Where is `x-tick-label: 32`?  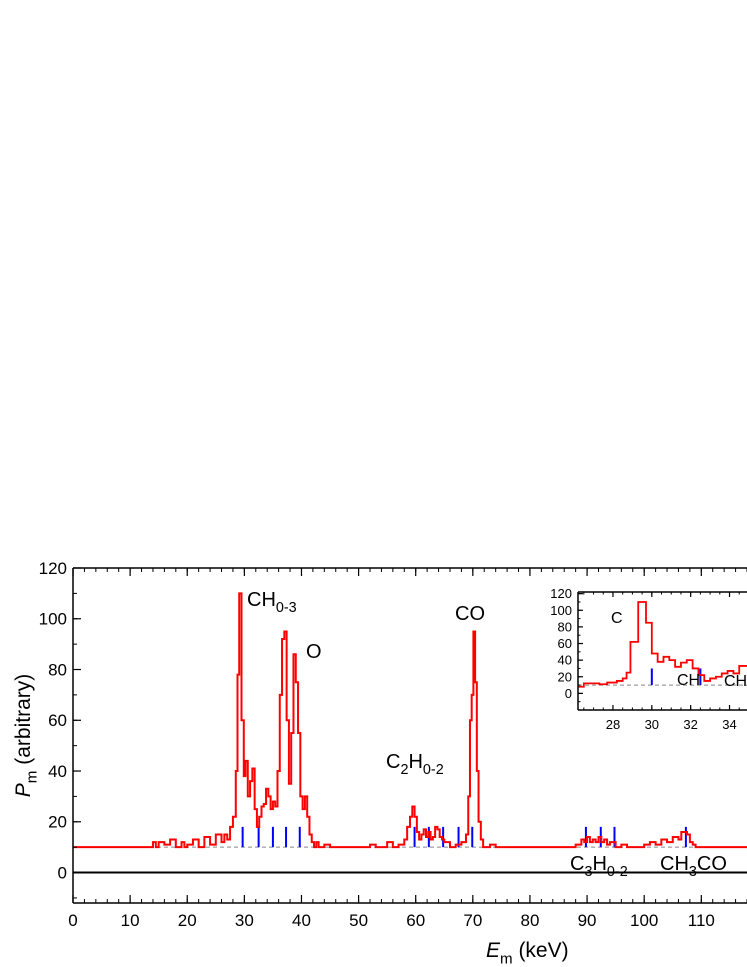 x-tick-label: 32 is located at coordinates (690, 724).